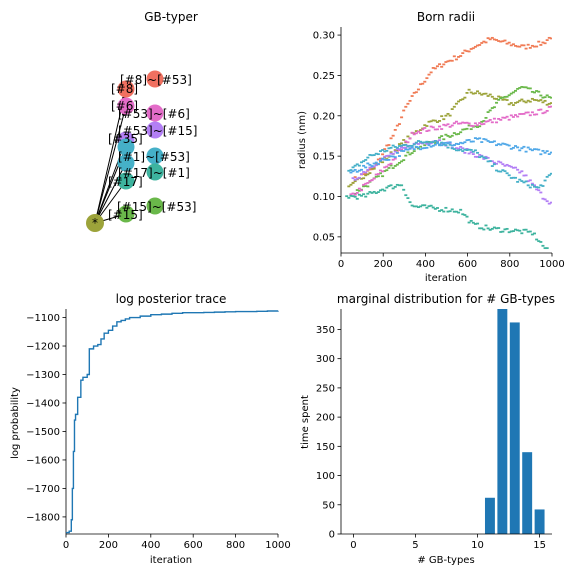 The height and width of the screenshot is (576, 576). What do you see at coordinates (383, 264) in the screenshot?
I see `born-xtick-label: 200` at bounding box center [383, 264].